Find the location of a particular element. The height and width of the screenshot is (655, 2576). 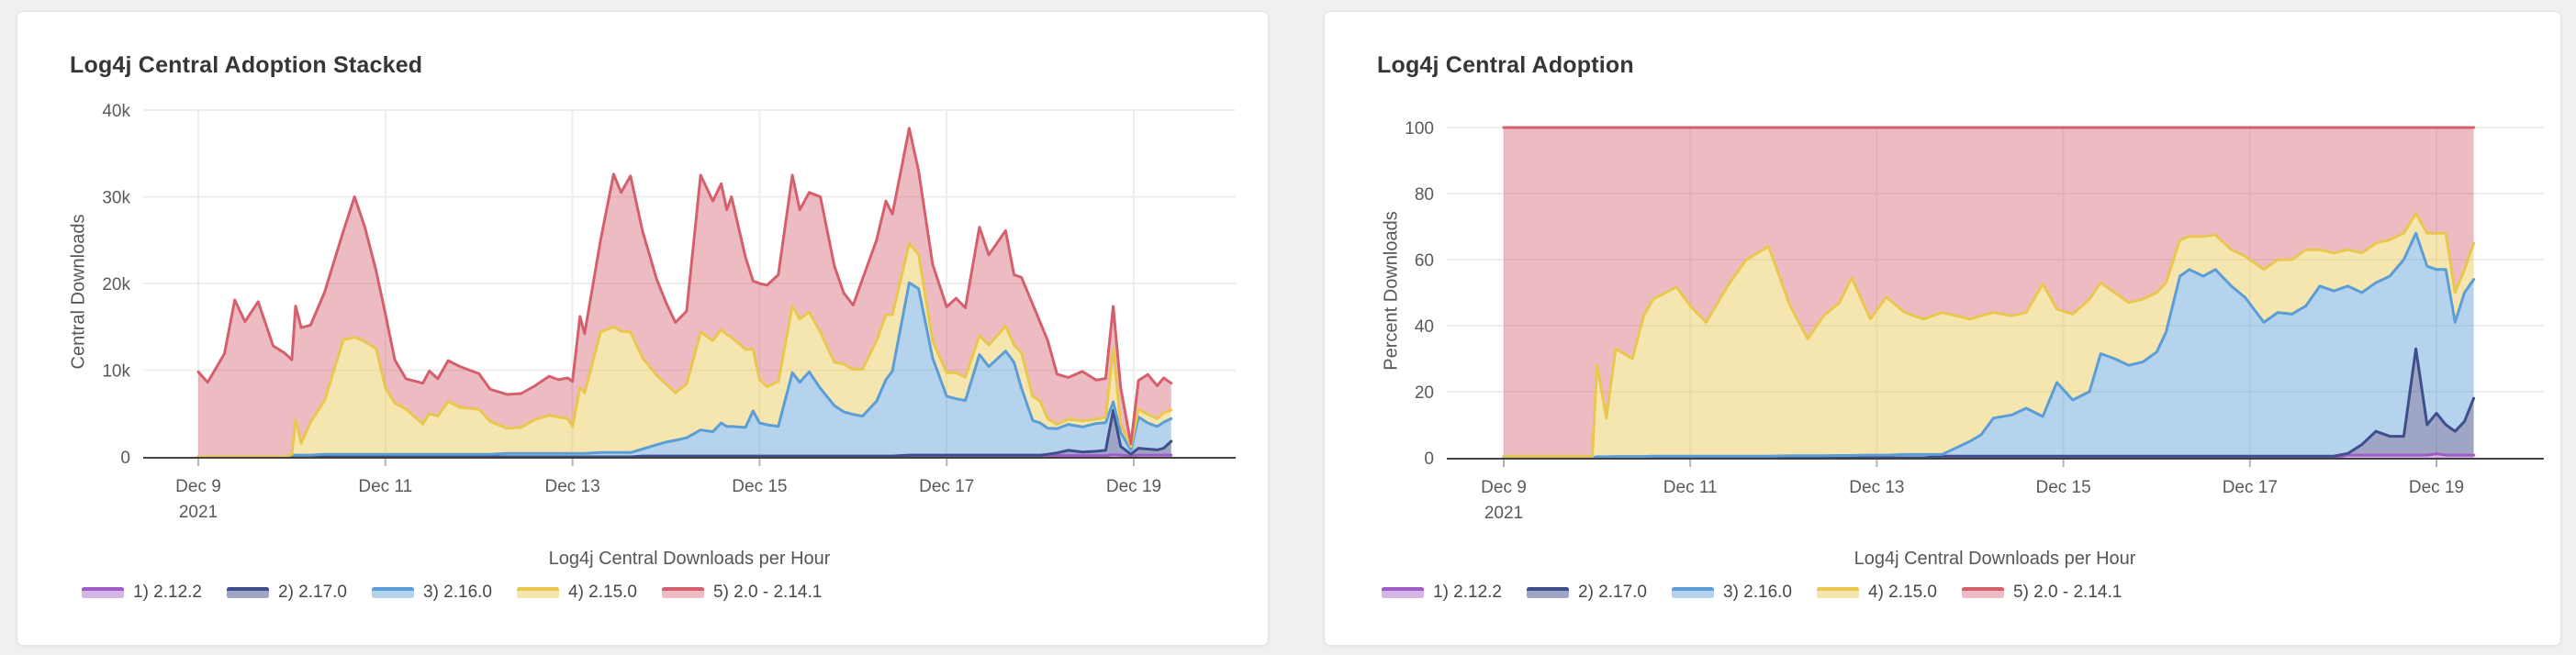

chart-title: Log4j Central Adoption Stacked is located at coordinates (246, 65).